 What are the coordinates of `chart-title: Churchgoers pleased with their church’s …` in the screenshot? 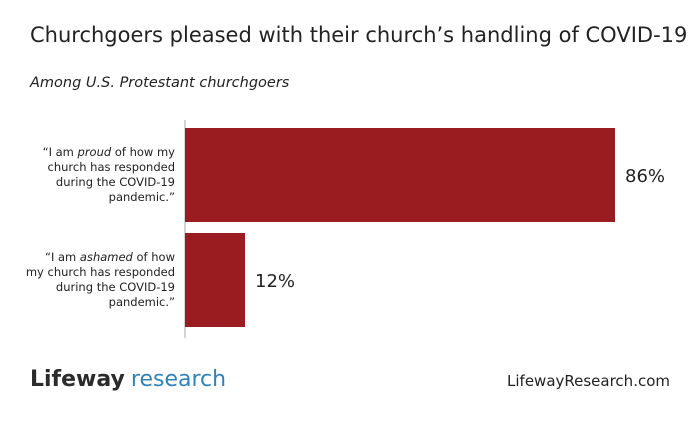 It's located at (358, 35).